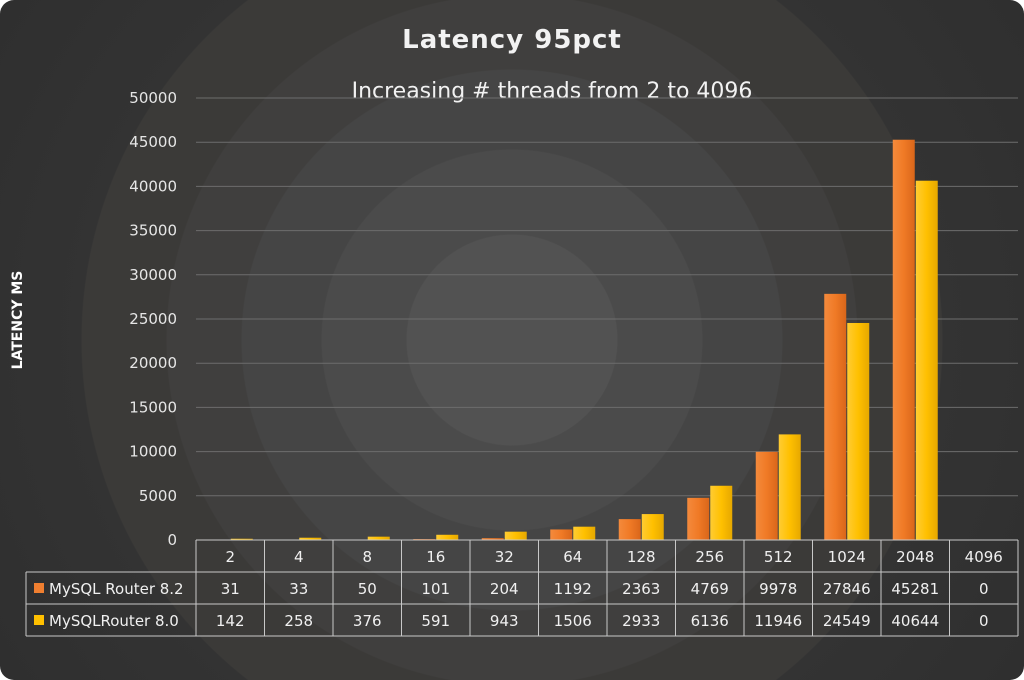 The image size is (1024, 680). Describe the element at coordinates (903, 340) in the screenshot. I see `bar-router-8-2-2048` at that location.